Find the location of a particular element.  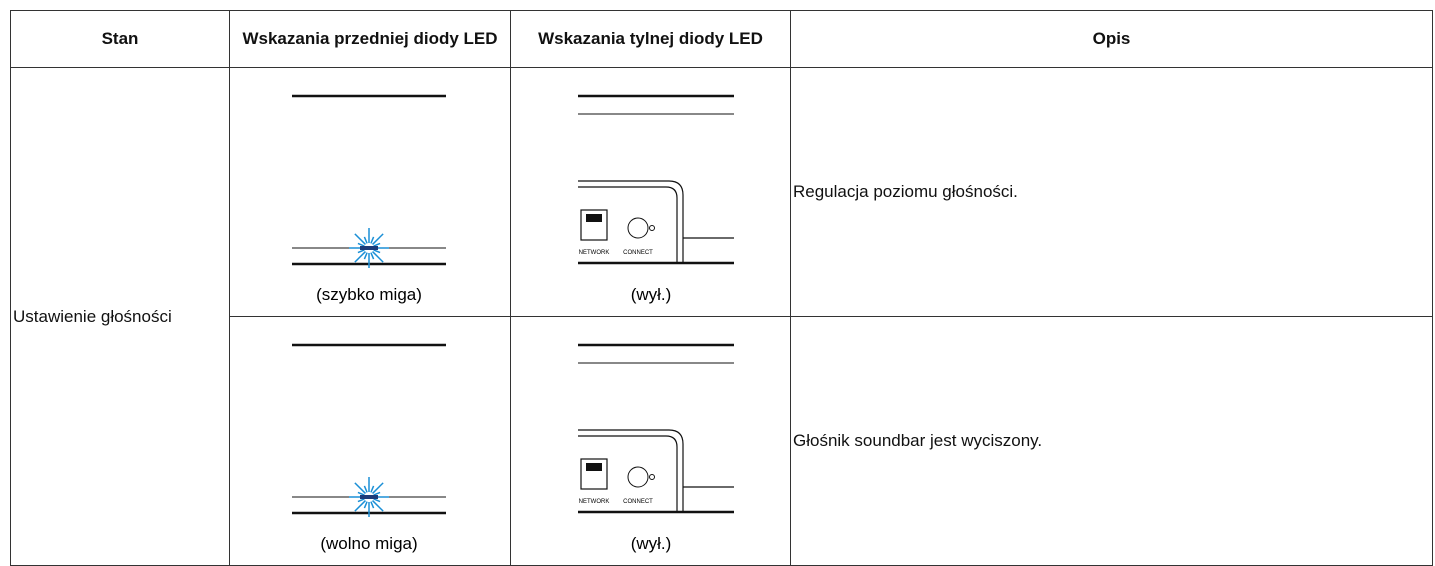

caption: (szybko miga) is located at coordinates (369, 294).